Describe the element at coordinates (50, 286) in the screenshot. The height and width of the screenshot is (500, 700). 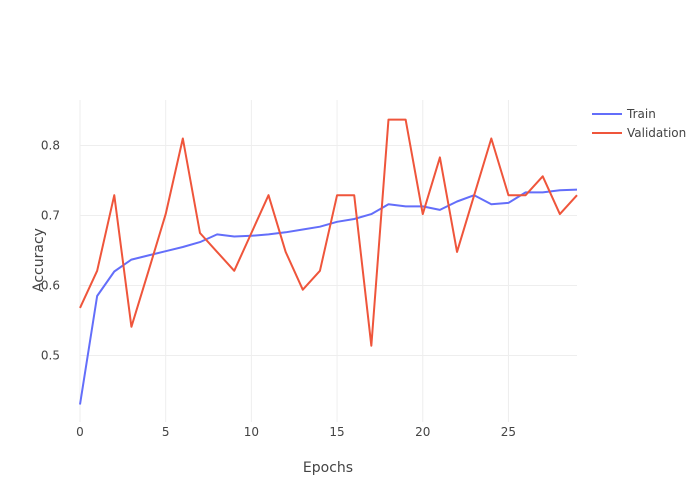
I see `y-tick-label: 0.6` at that location.